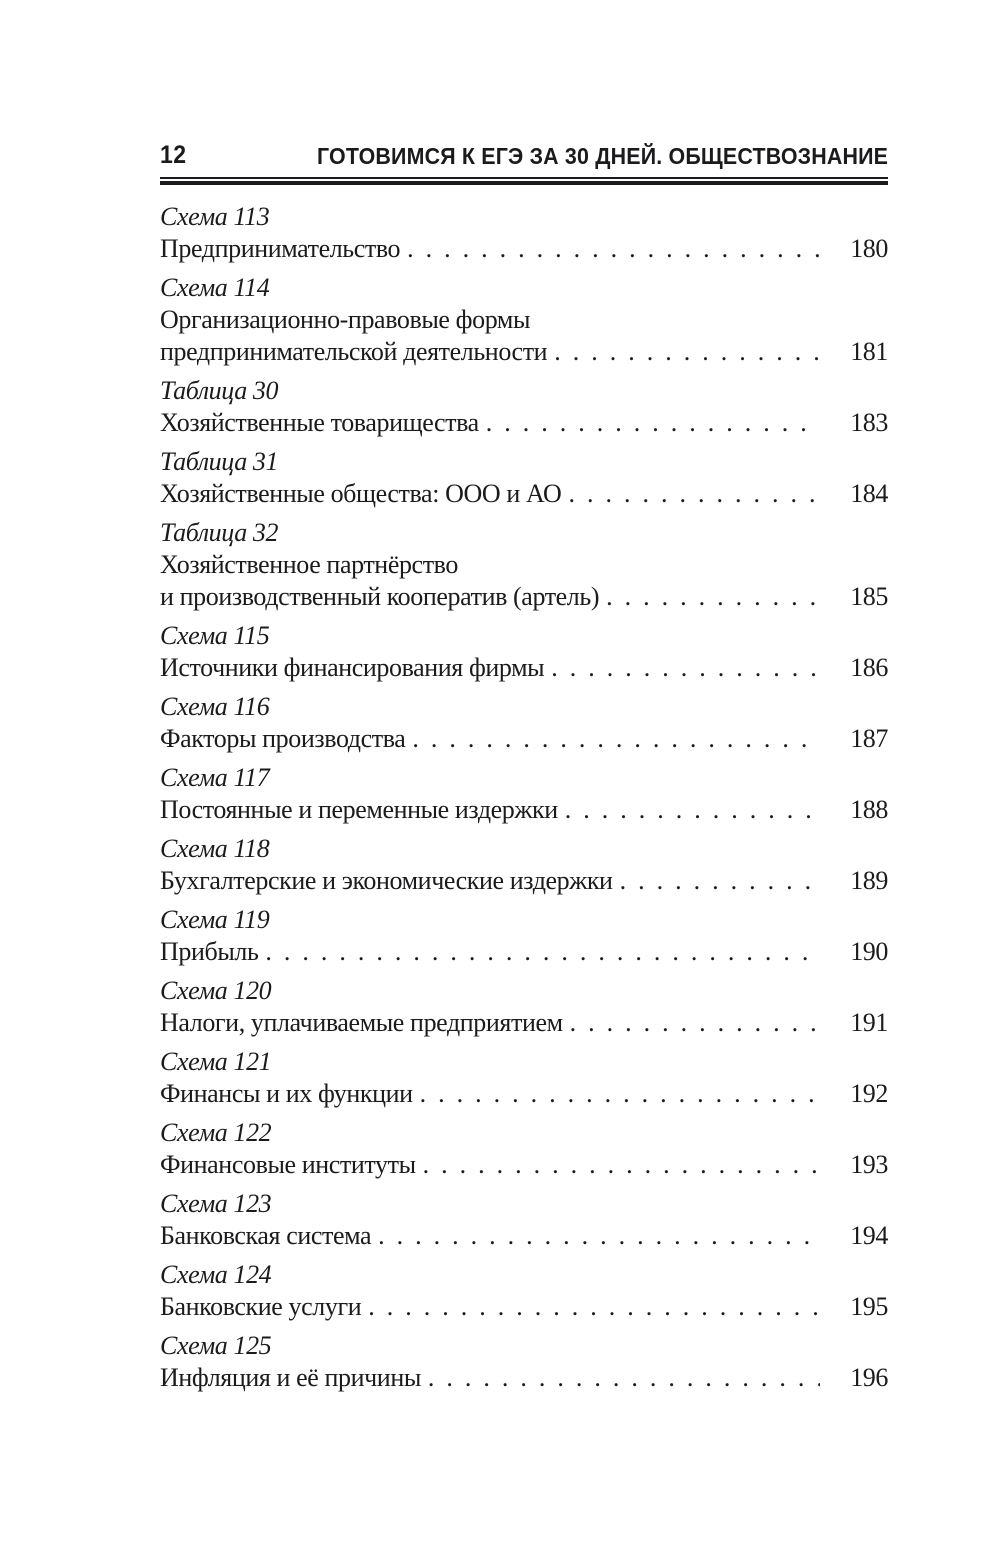 Image resolution: width=1000 pixels, height=1552 pixels. I want to click on toc-entry-title: Банковская система, so click(266, 1235).